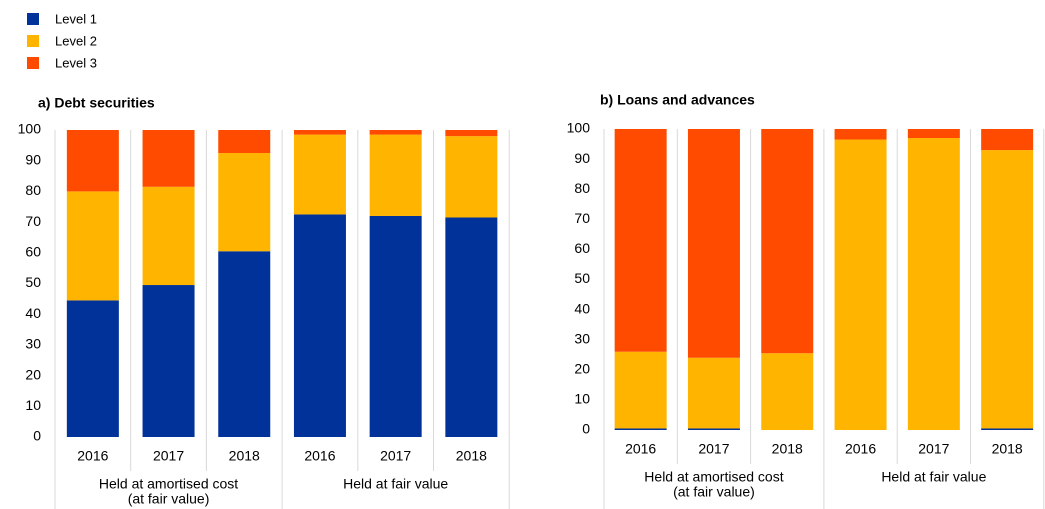  I want to click on legend-label: Level 2, so click(76, 40).